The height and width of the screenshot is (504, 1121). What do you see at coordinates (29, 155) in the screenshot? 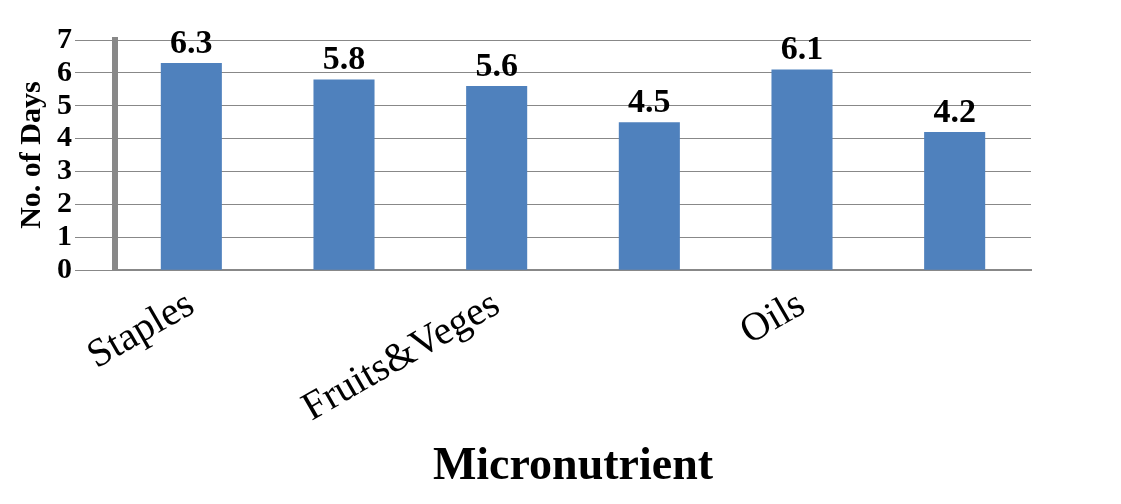
I see `y-axis-title: No. of Days` at bounding box center [29, 155].